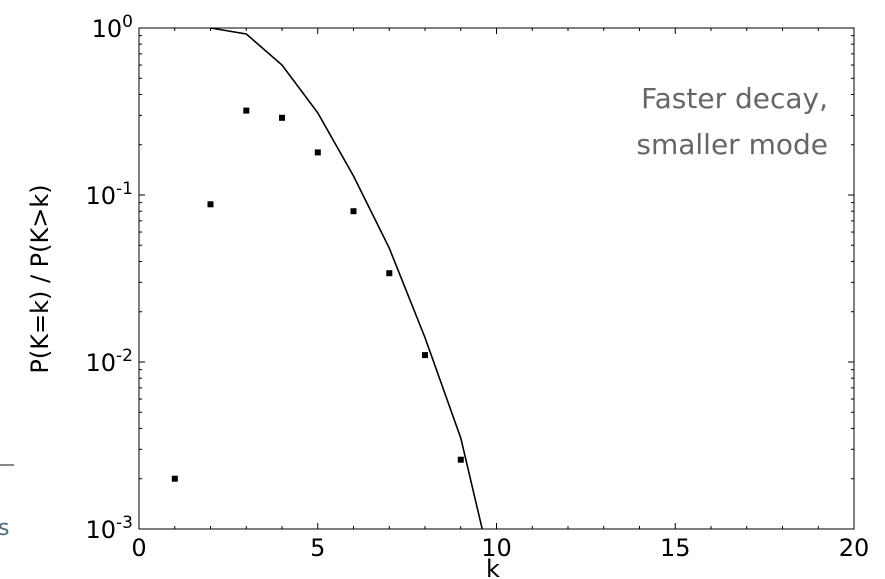 This screenshot has height=579, width=885. Describe the element at coordinates (732, 144) in the screenshot. I see `annotation-line-2: smaller mode` at that location.